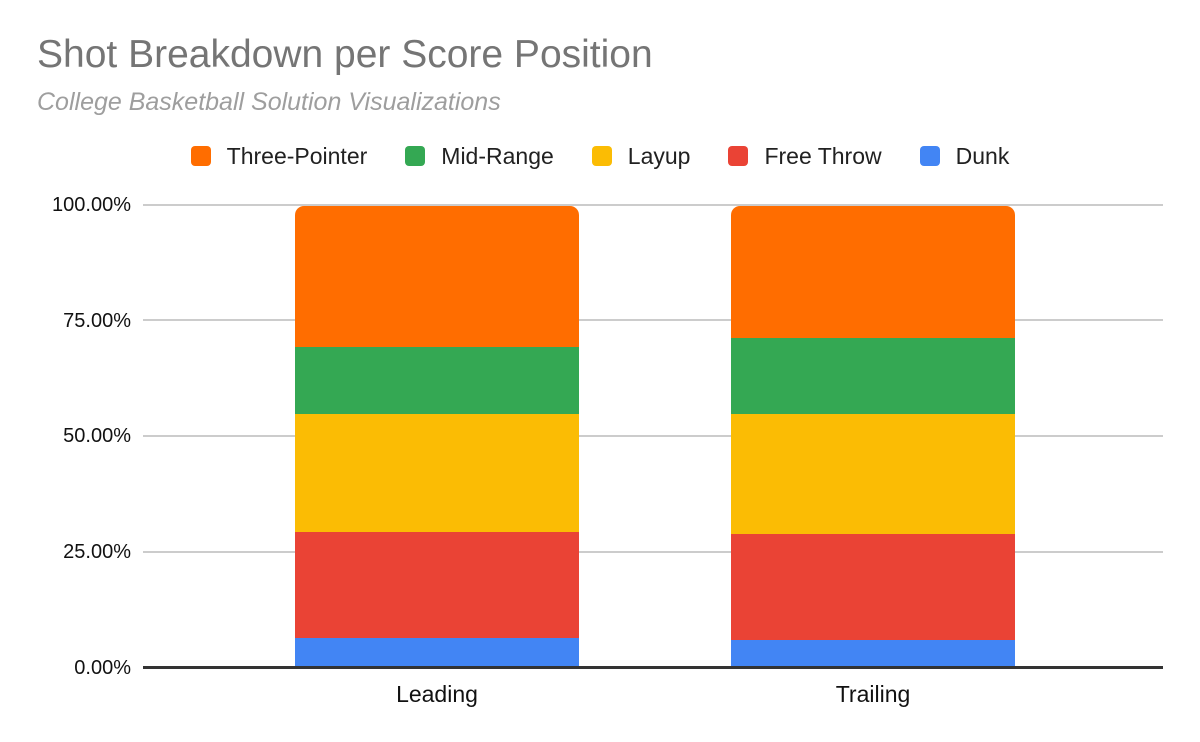 The image size is (1200, 742). Describe the element at coordinates (437, 472) in the screenshot. I see `segment-layup-leading` at that location.